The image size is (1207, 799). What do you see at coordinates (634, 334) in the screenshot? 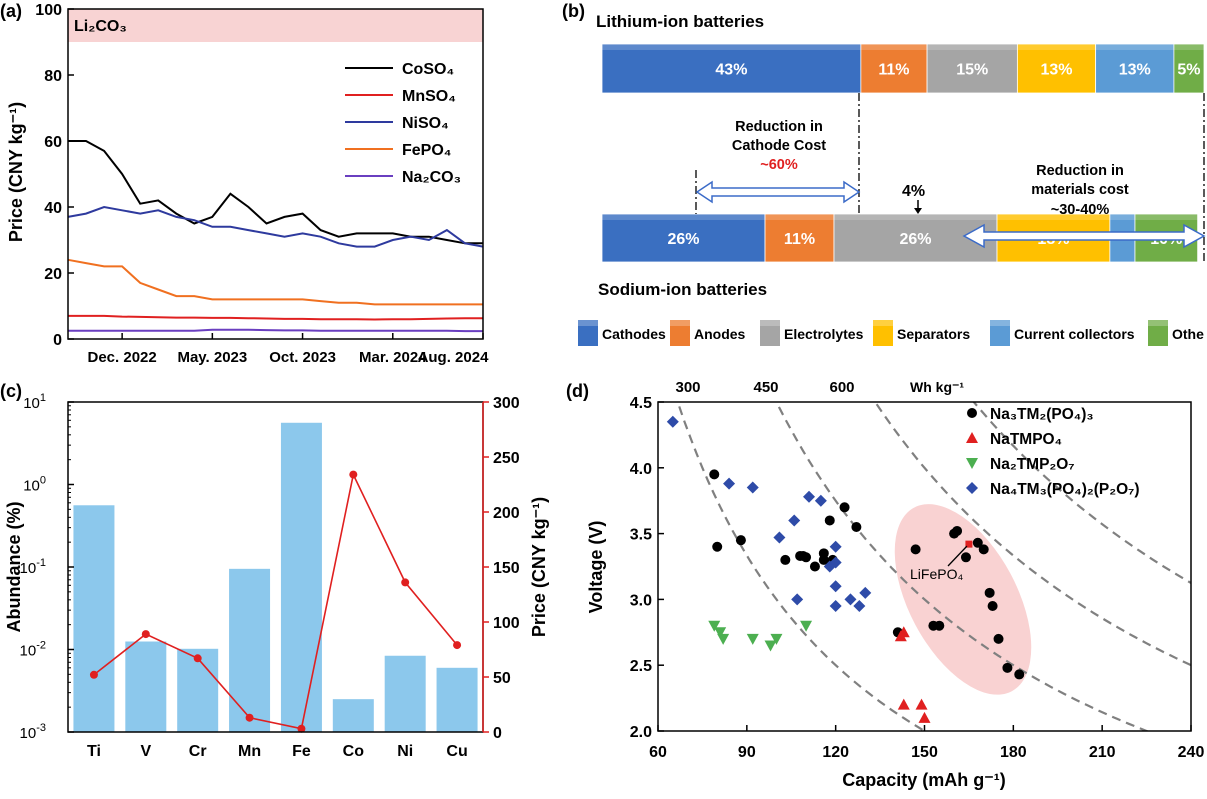
I see `legend-label: Cathodes` at bounding box center [634, 334].